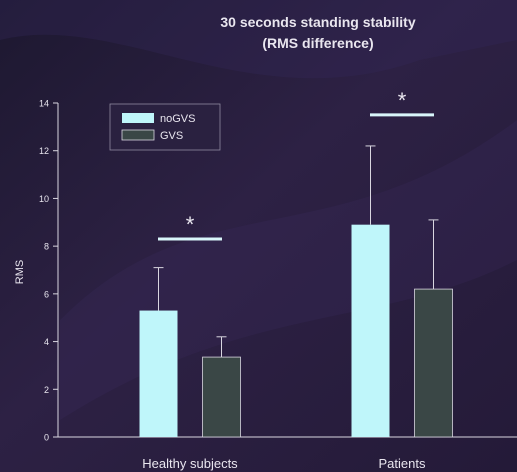  I want to click on y-tick-label: 14, so click(44, 104).